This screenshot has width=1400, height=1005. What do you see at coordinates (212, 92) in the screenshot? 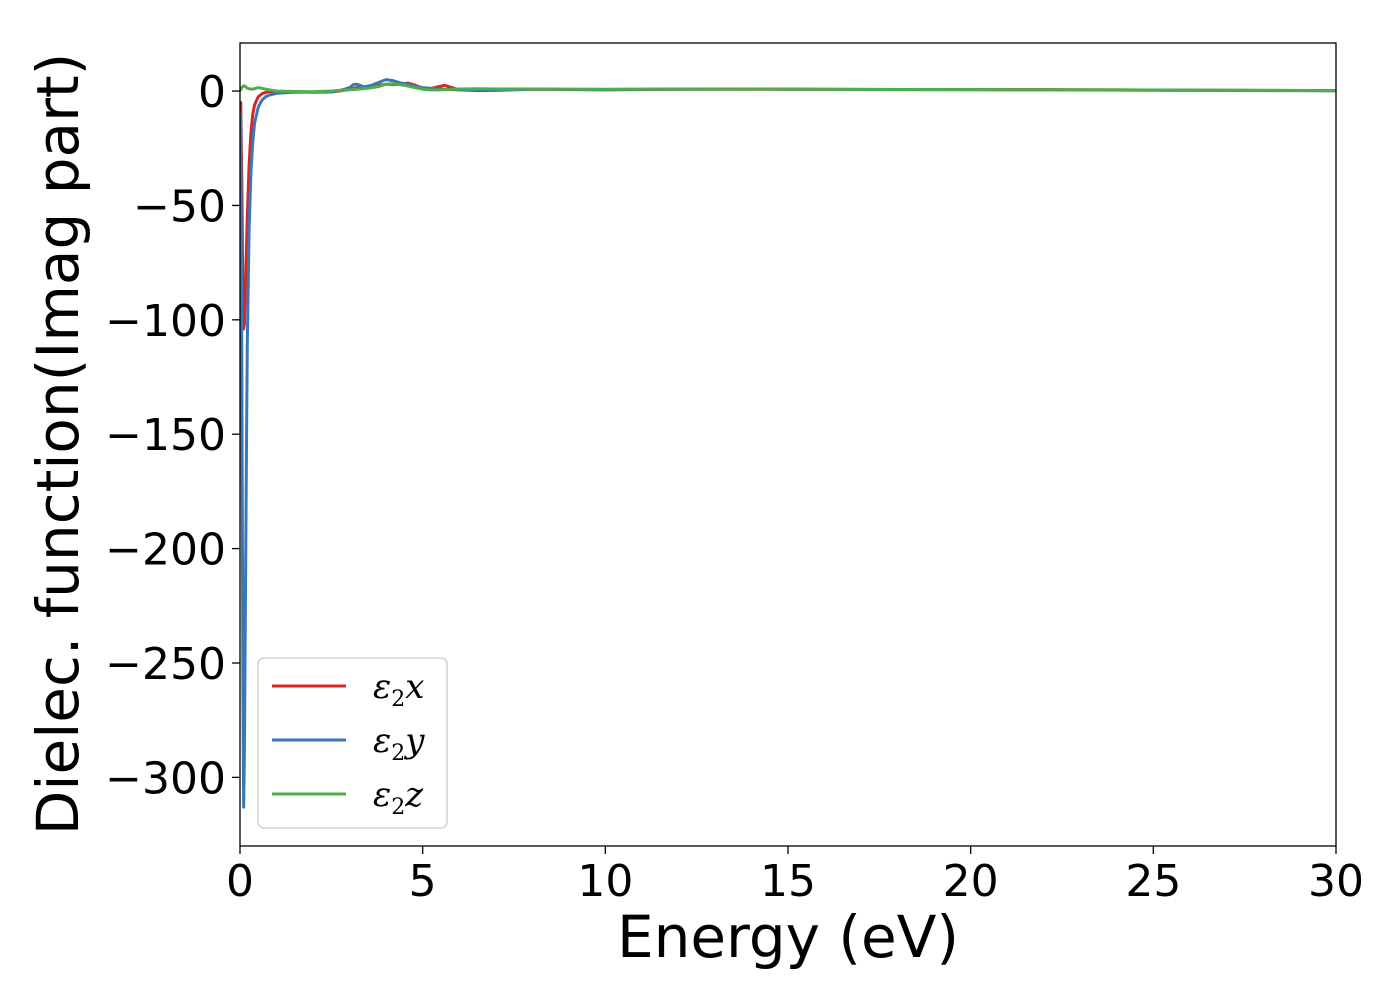
I see `y-tick-label: 0` at bounding box center [212, 92].